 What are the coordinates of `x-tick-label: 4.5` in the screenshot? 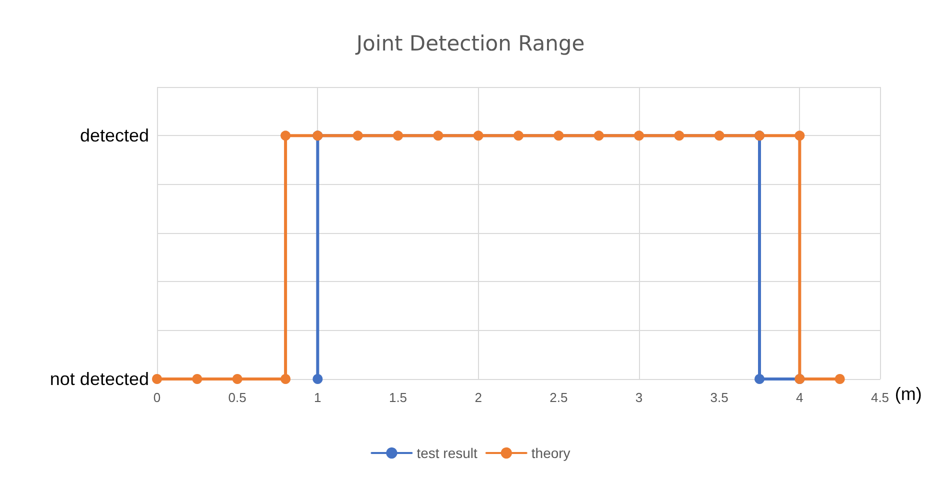 It's located at (880, 397).